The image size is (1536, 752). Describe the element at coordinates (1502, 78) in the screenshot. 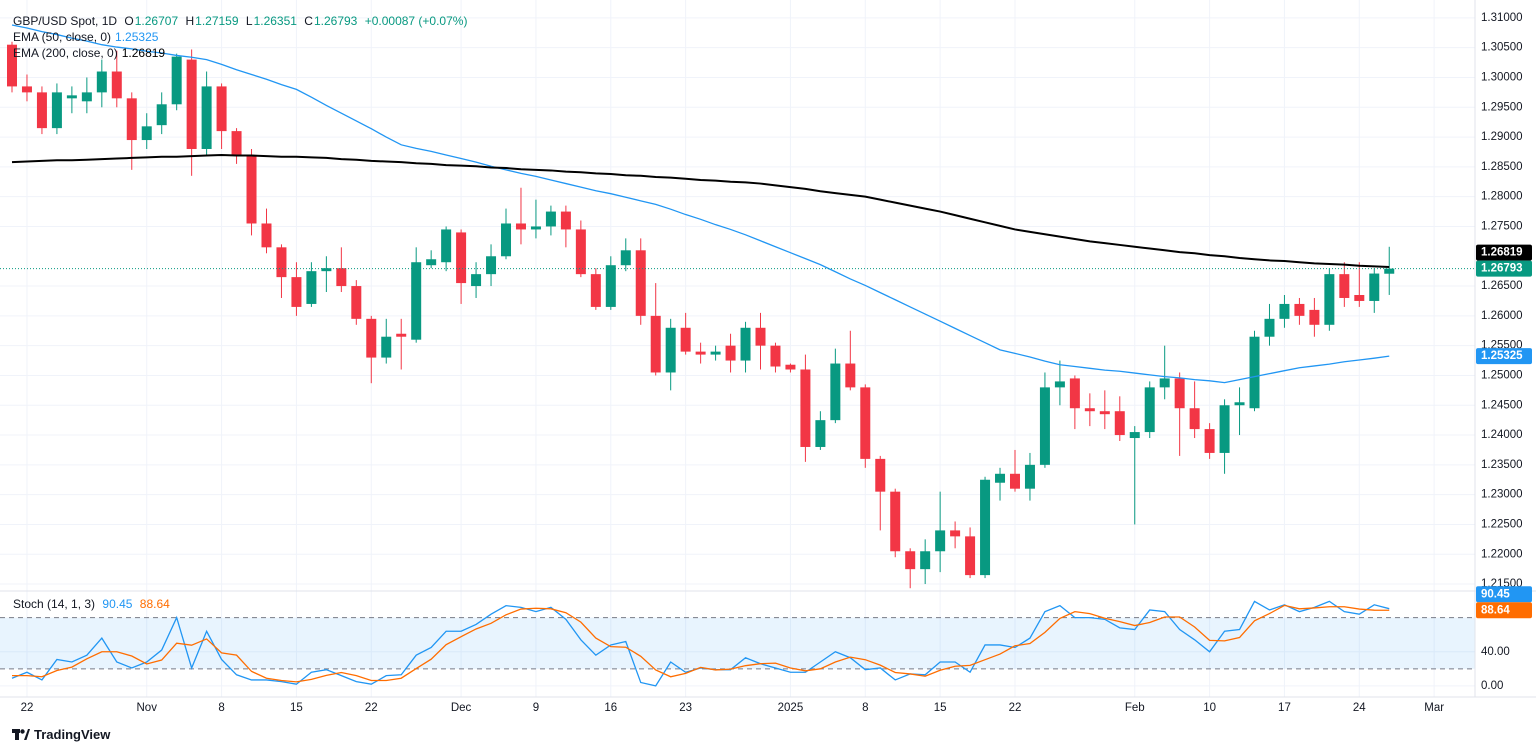

I see `y-tick-label: 1.30000` at that location.